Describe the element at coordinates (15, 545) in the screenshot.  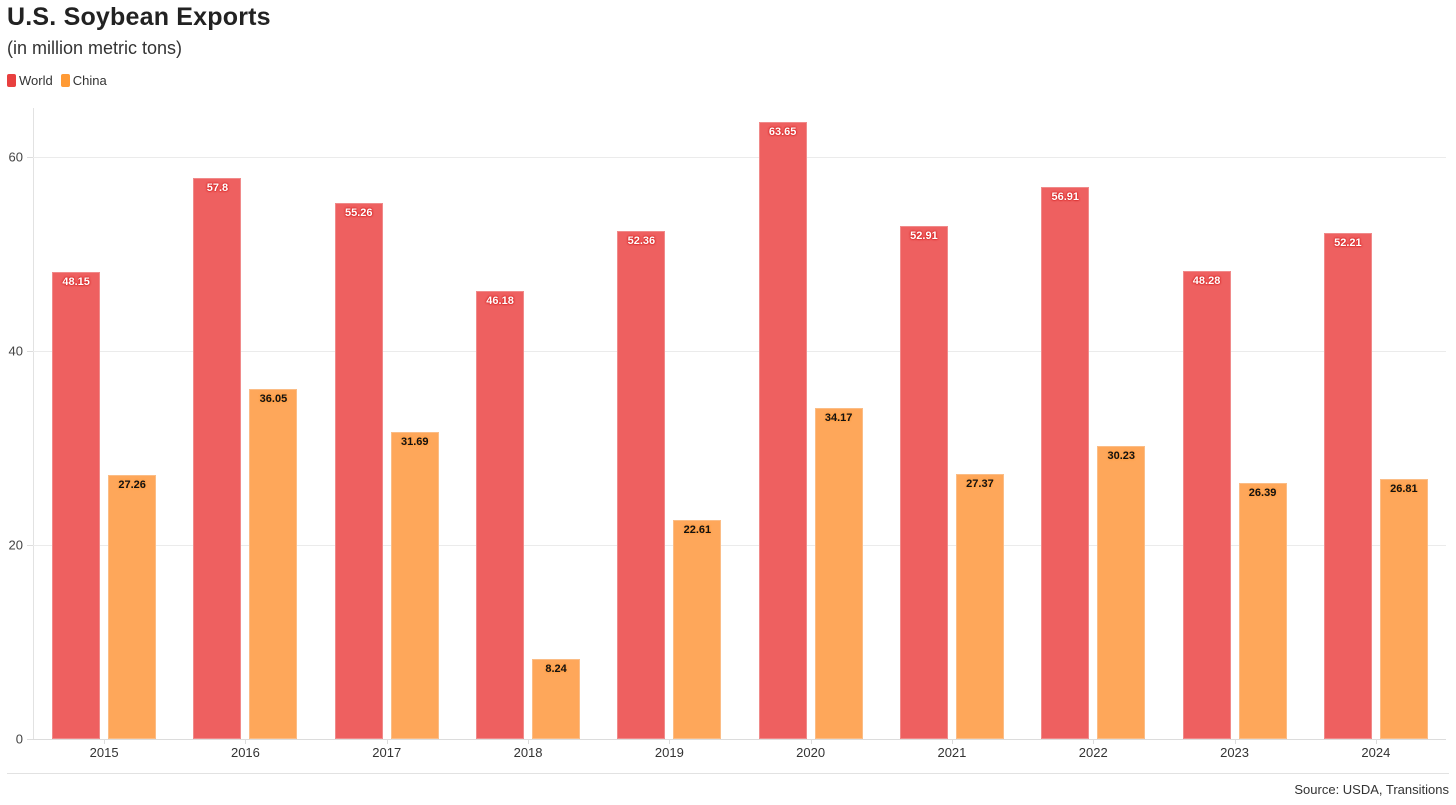
I see `y-tick-label: 20` at that location.